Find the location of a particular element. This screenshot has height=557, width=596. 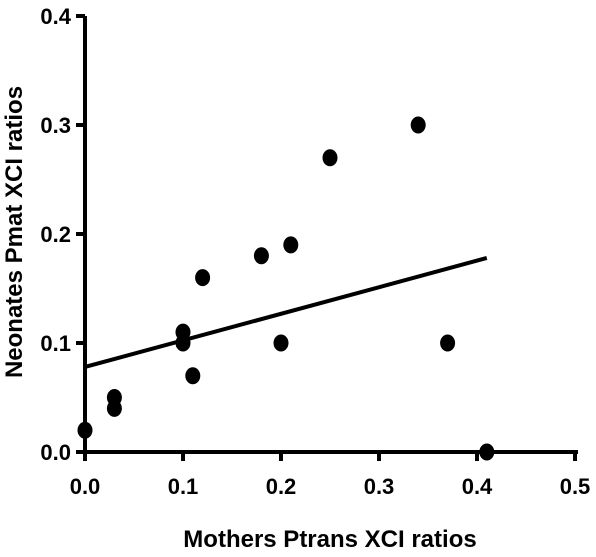

y-tick-label: 0.2 is located at coordinates (55, 234).